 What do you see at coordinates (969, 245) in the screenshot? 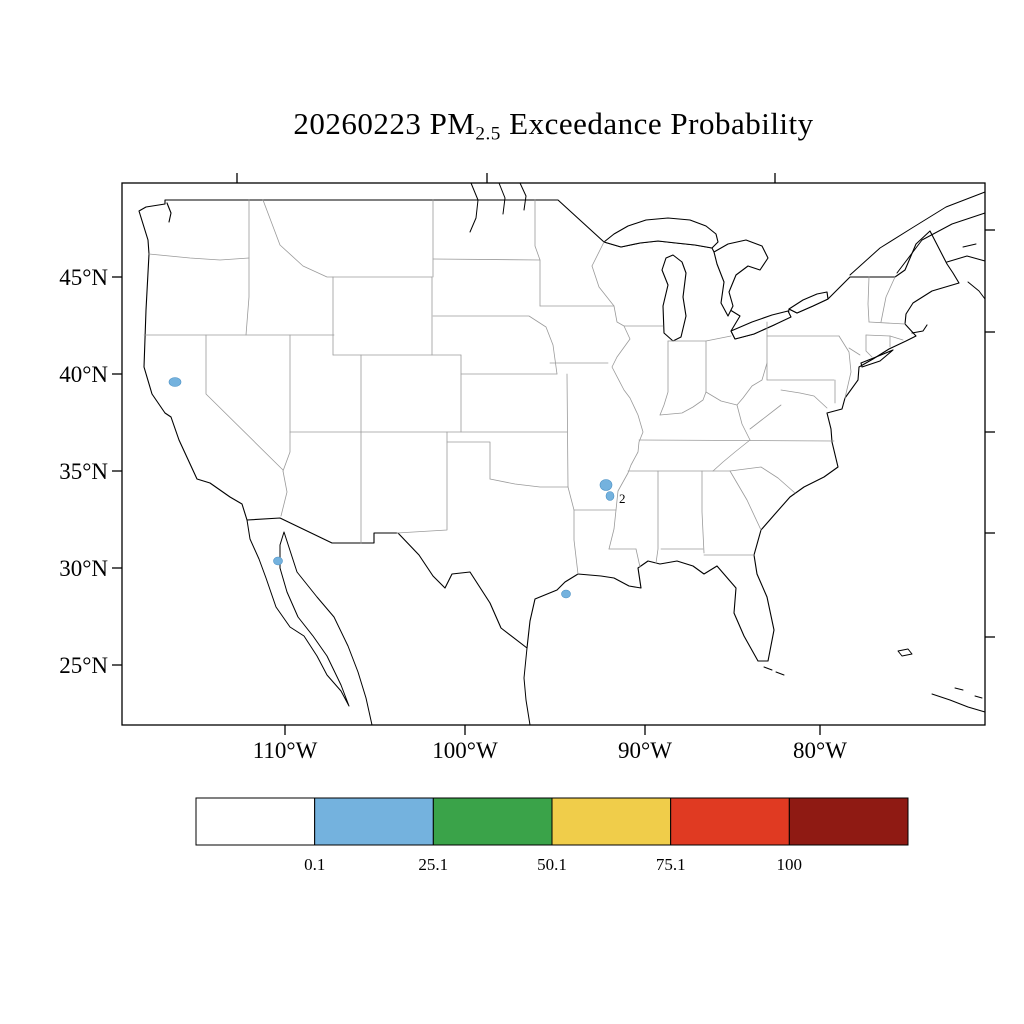
I see `pei-island` at bounding box center [969, 245].